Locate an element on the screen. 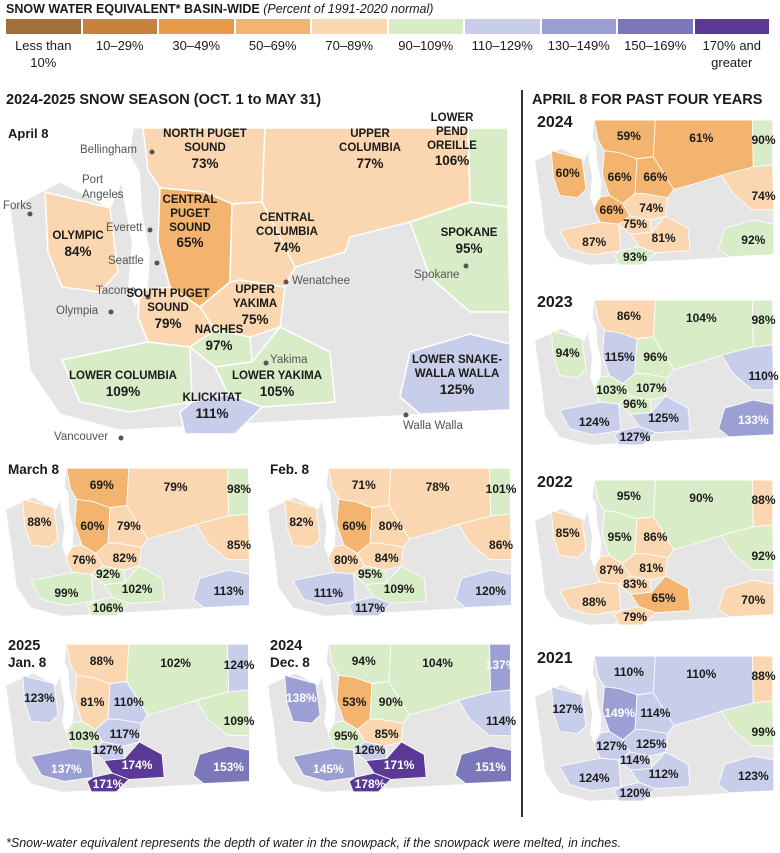  region-value-label: 98% is located at coordinates (239, 488).